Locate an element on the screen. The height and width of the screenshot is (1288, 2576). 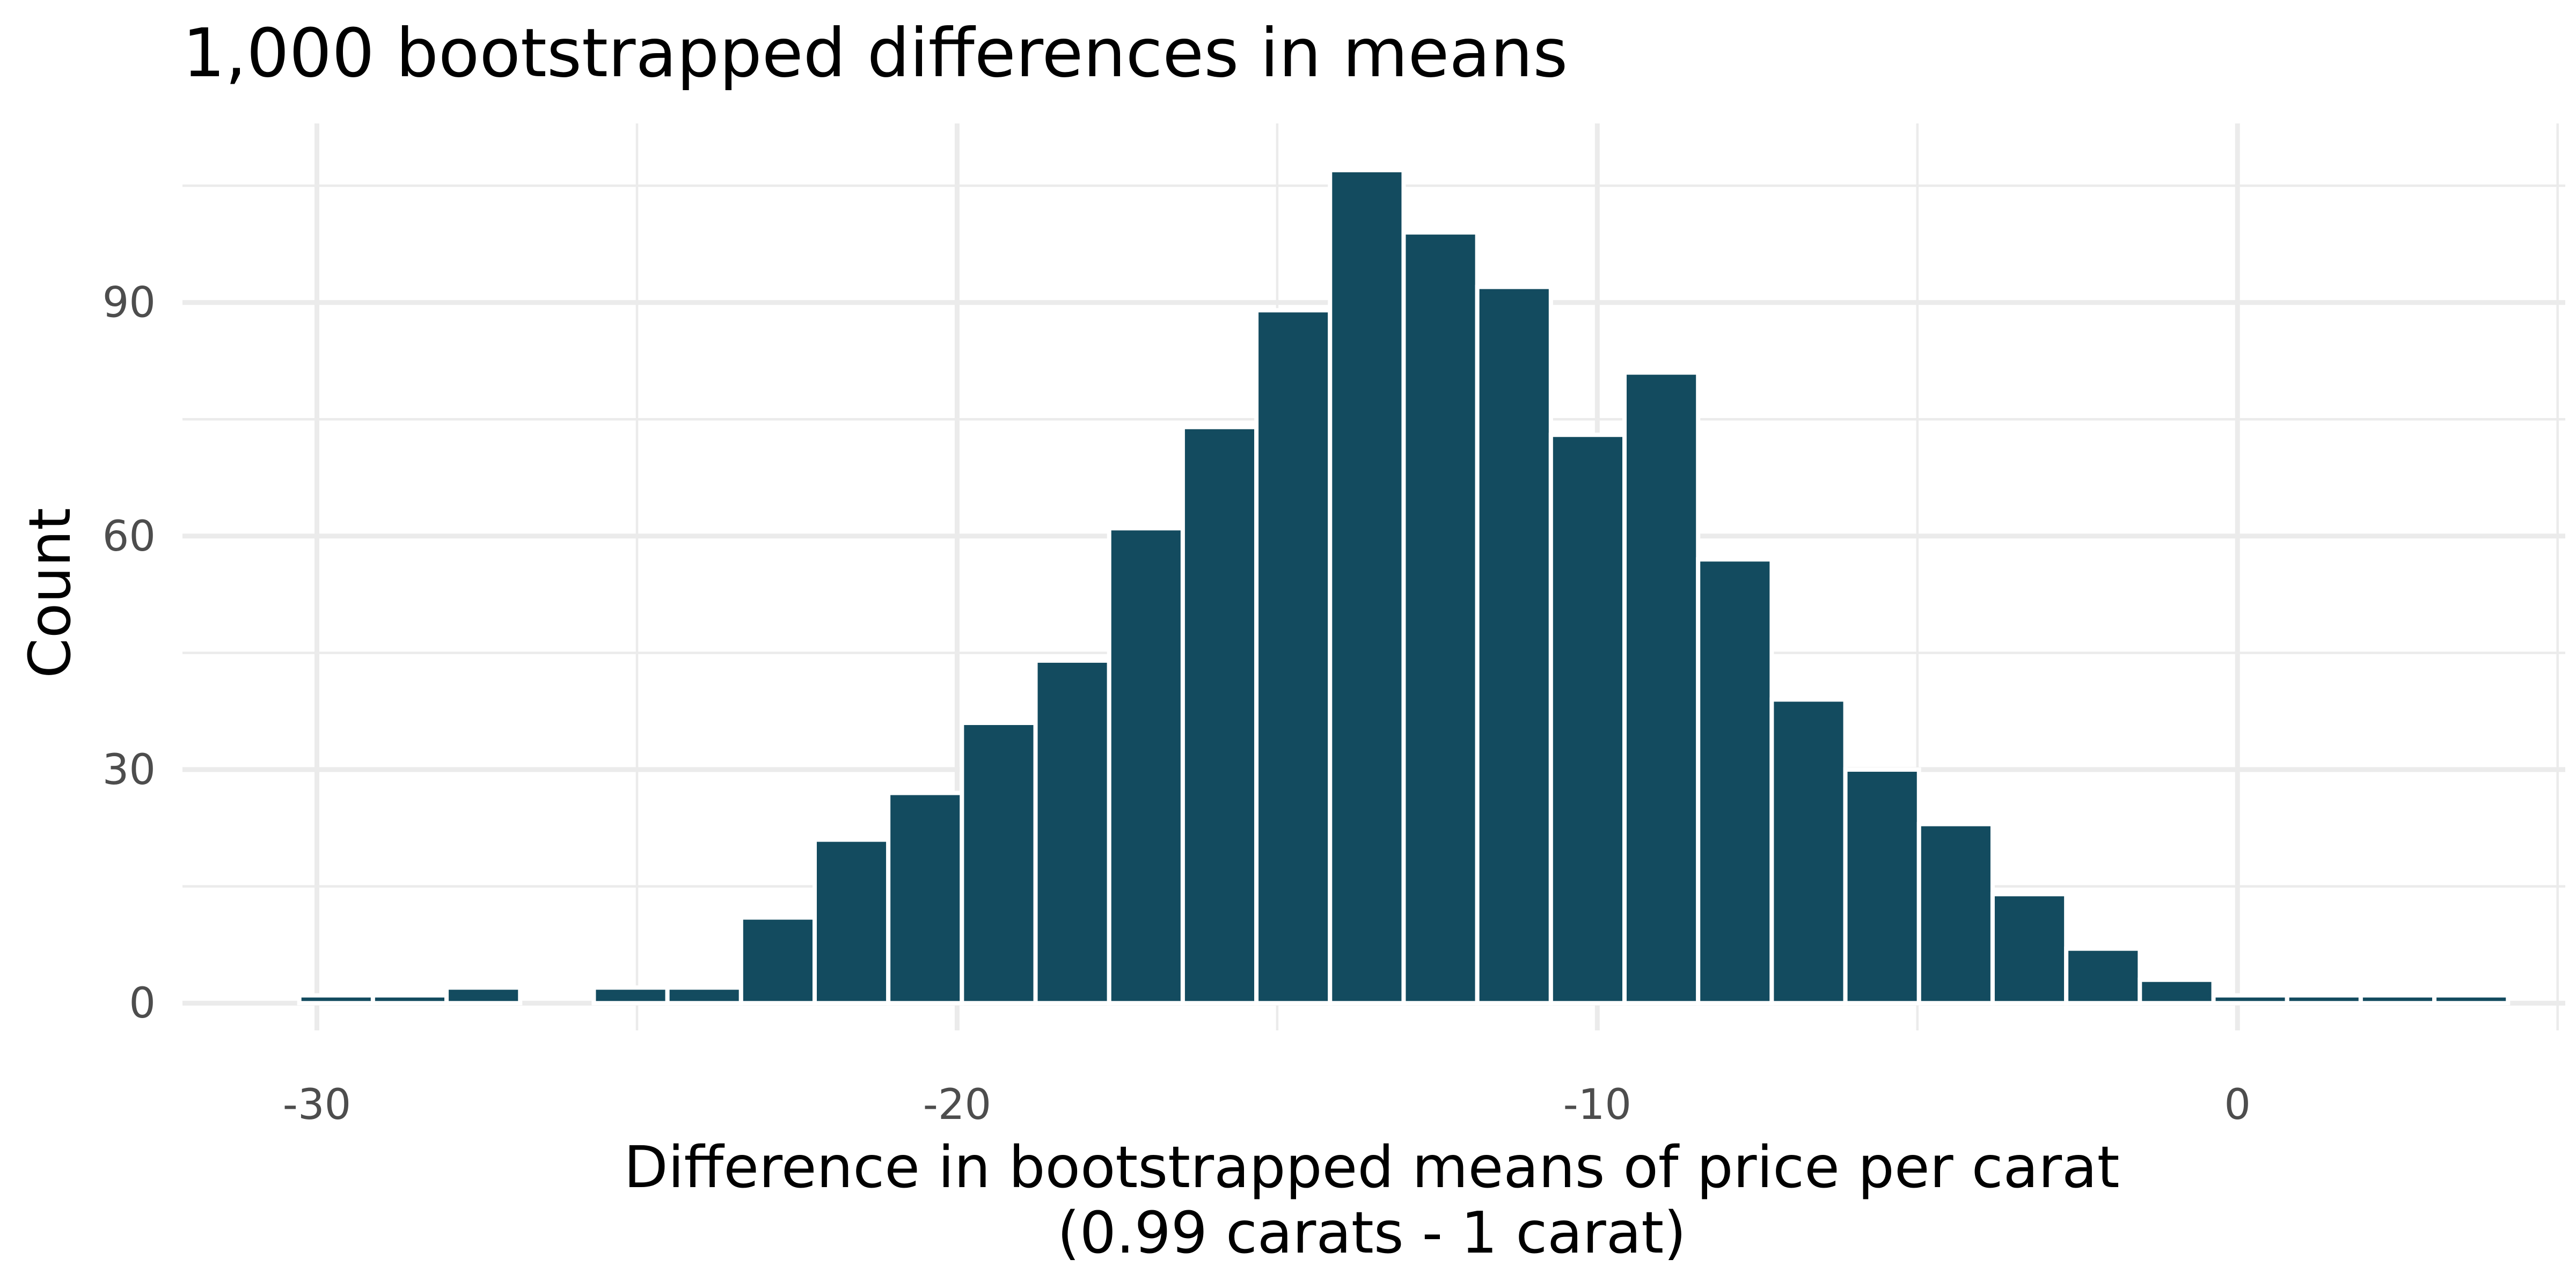
y-tick-label: 0 is located at coordinates (142, 1003).